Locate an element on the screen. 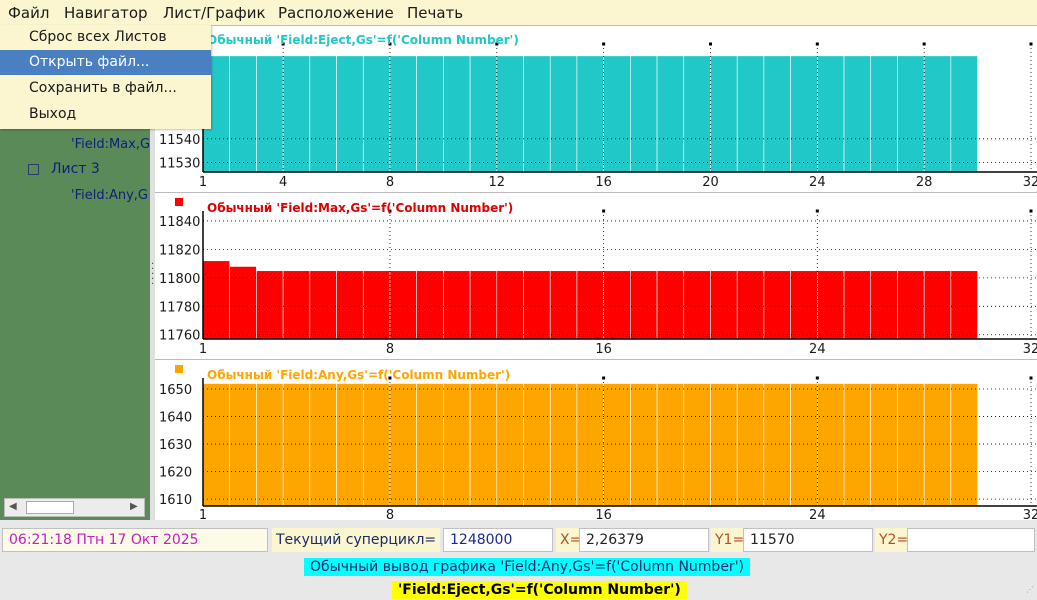 Image resolution: width=1037 pixels, height=600 pixels. menu-file: Файл is located at coordinates (29, 13).